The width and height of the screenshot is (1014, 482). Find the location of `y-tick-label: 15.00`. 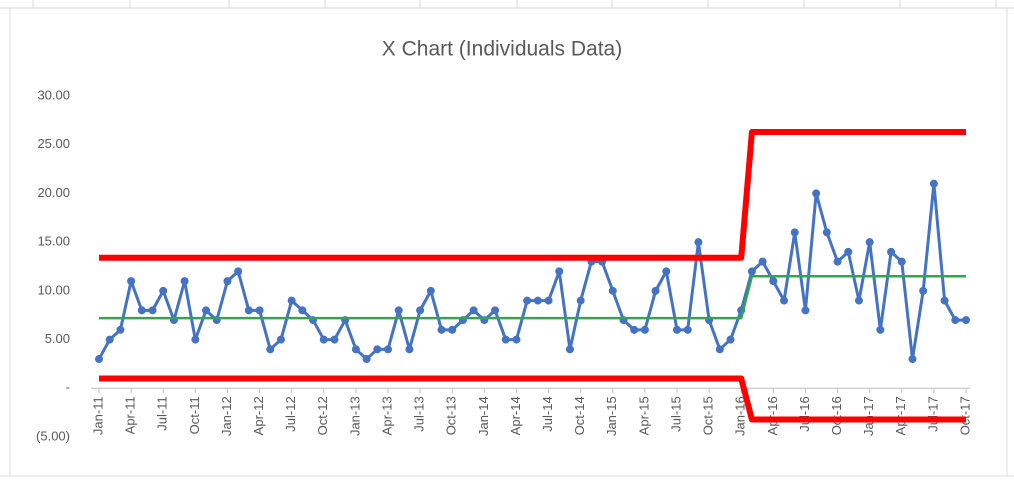

y-tick-label: 15.00 is located at coordinates (53, 241).